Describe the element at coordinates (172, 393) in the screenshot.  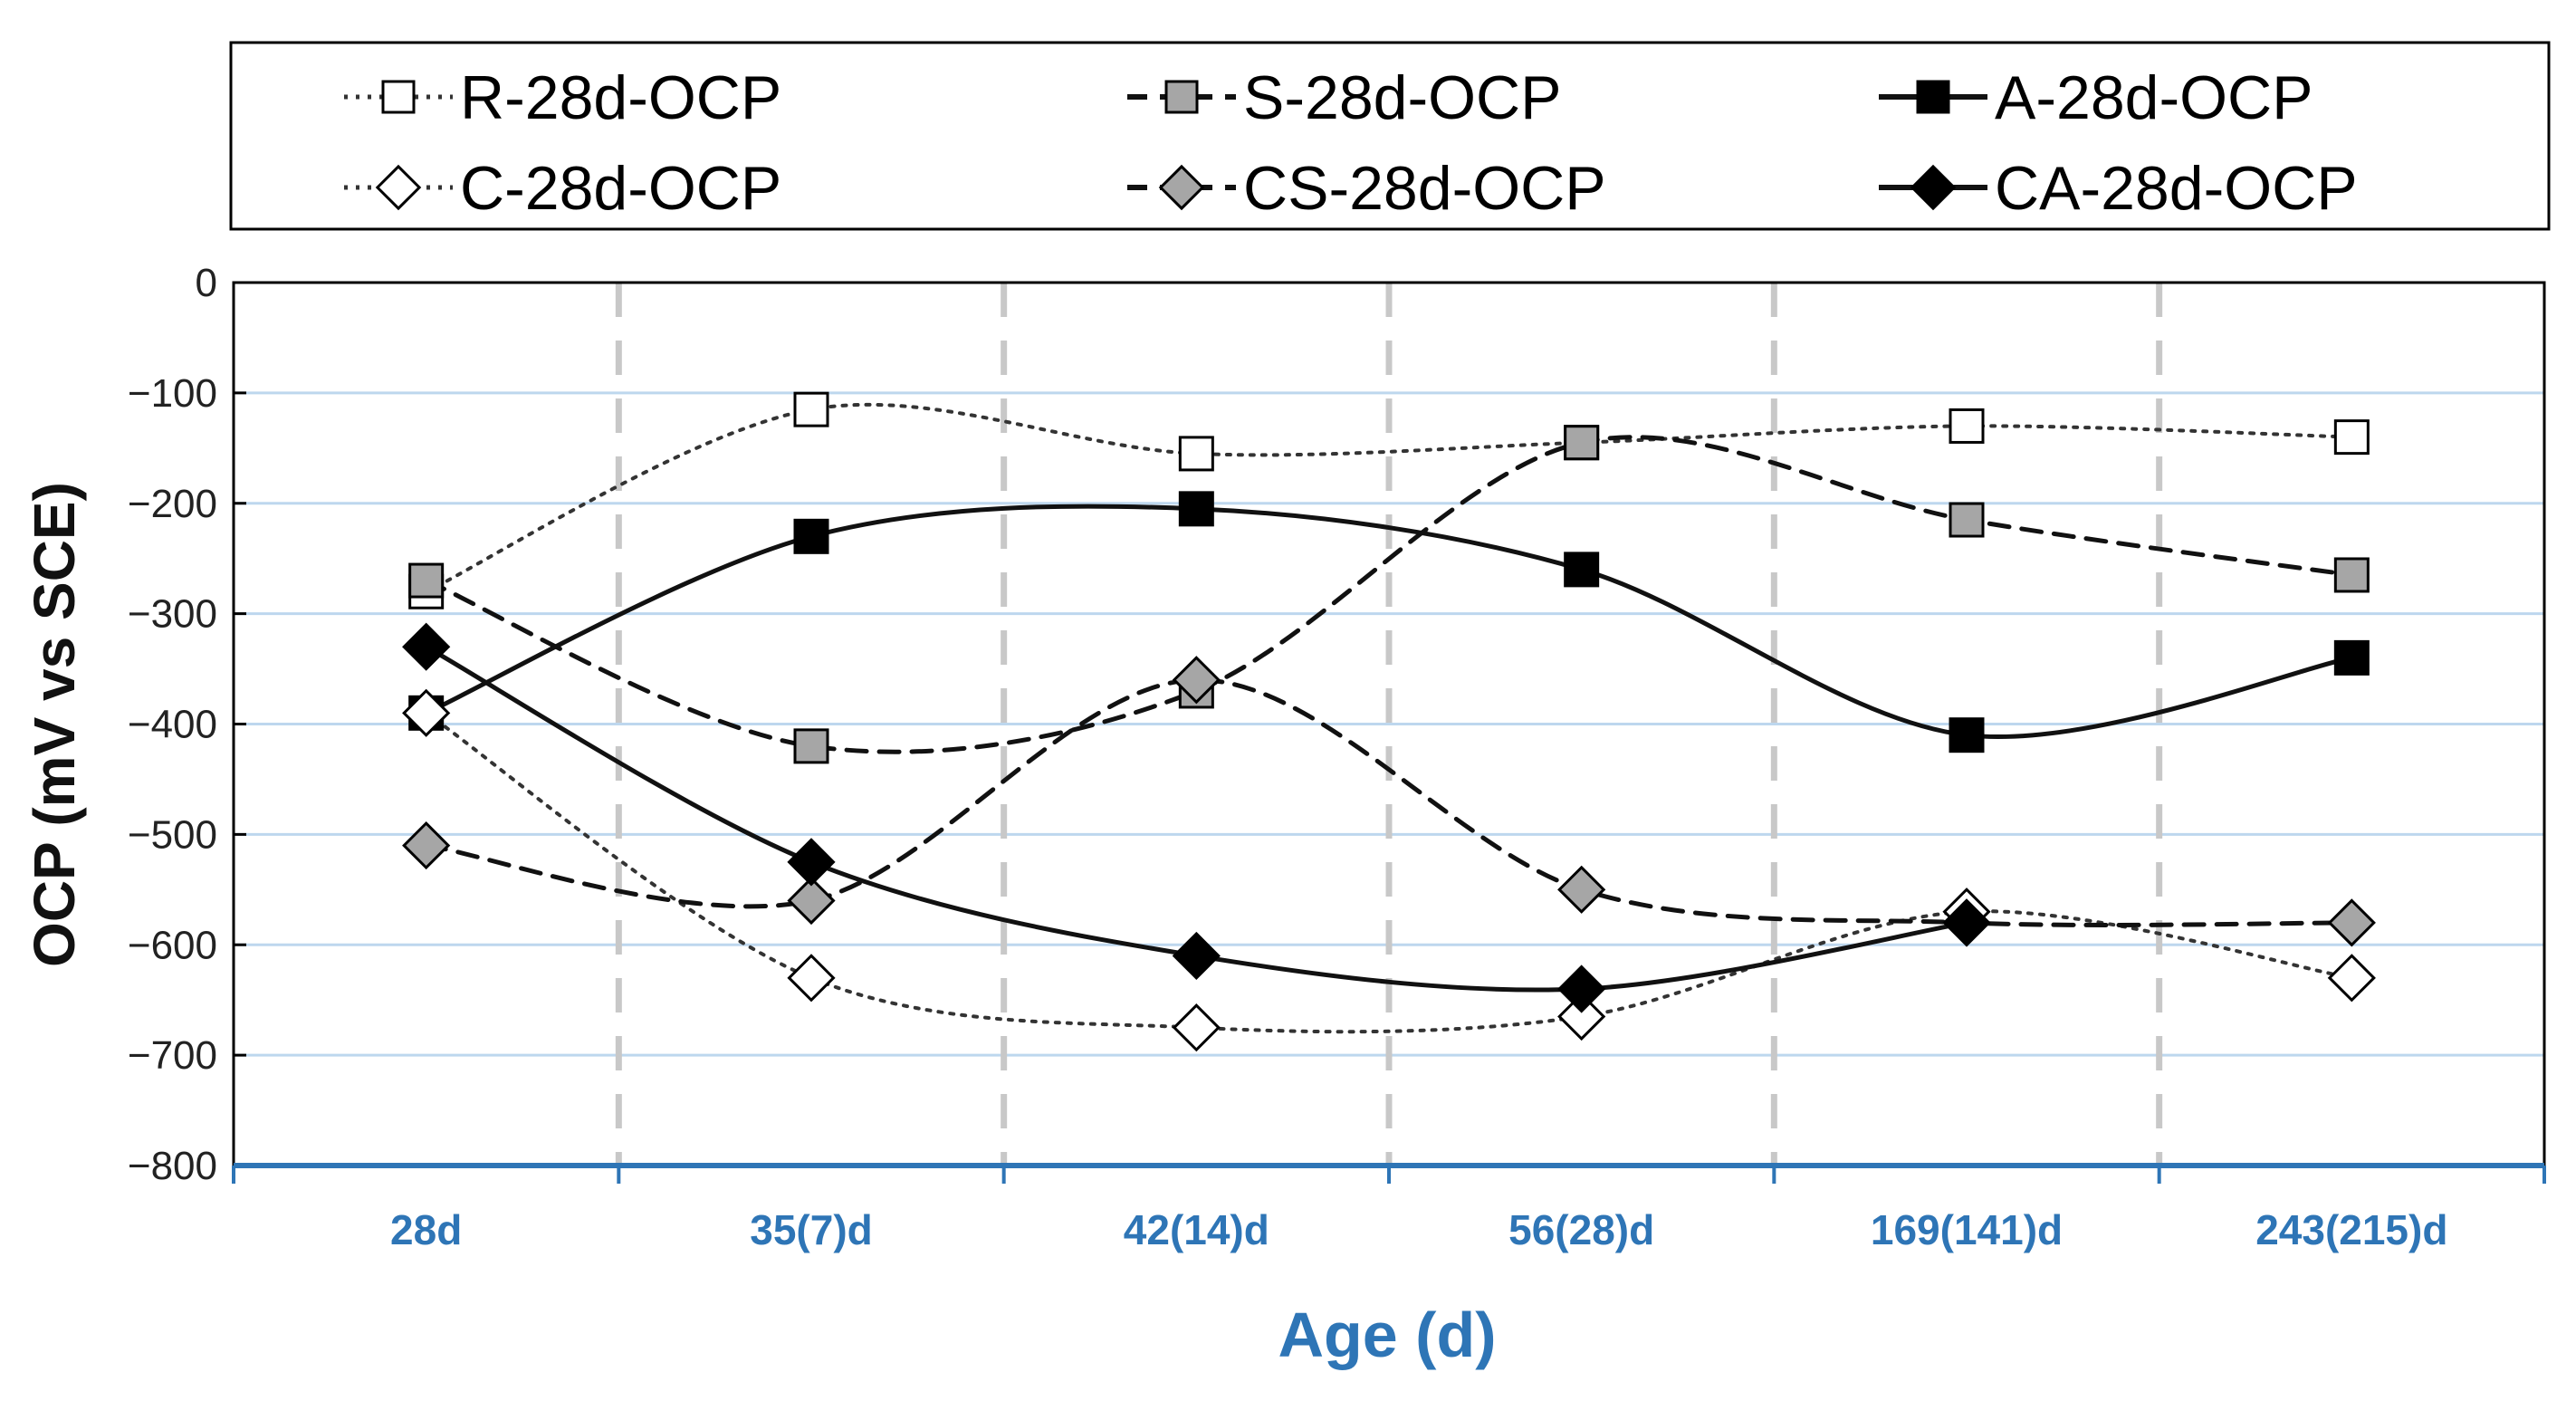
I see `y-tick-label: −100` at that location.